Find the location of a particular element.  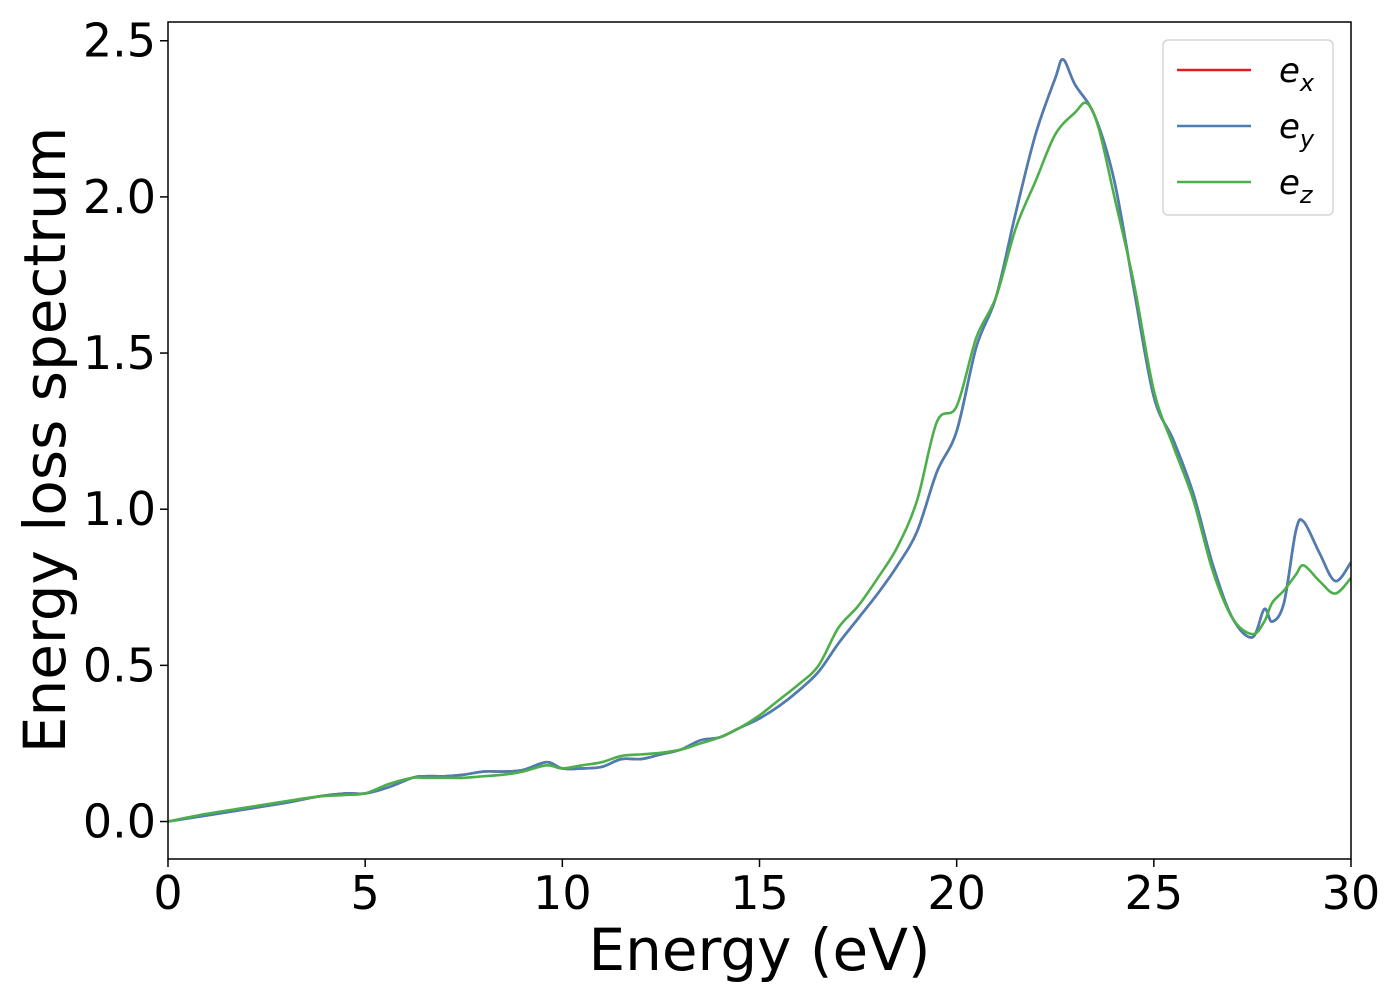

legend-label-e-x: ex is located at coordinates (1297, 74).